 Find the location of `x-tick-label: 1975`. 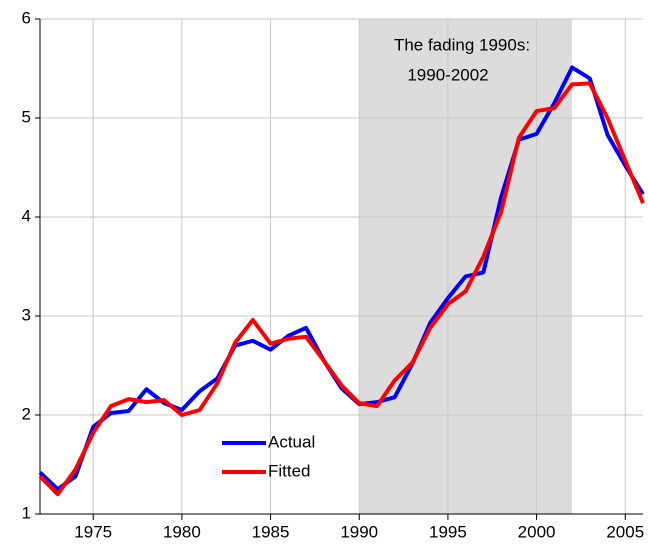

x-tick-label: 1975 is located at coordinates (93, 531).